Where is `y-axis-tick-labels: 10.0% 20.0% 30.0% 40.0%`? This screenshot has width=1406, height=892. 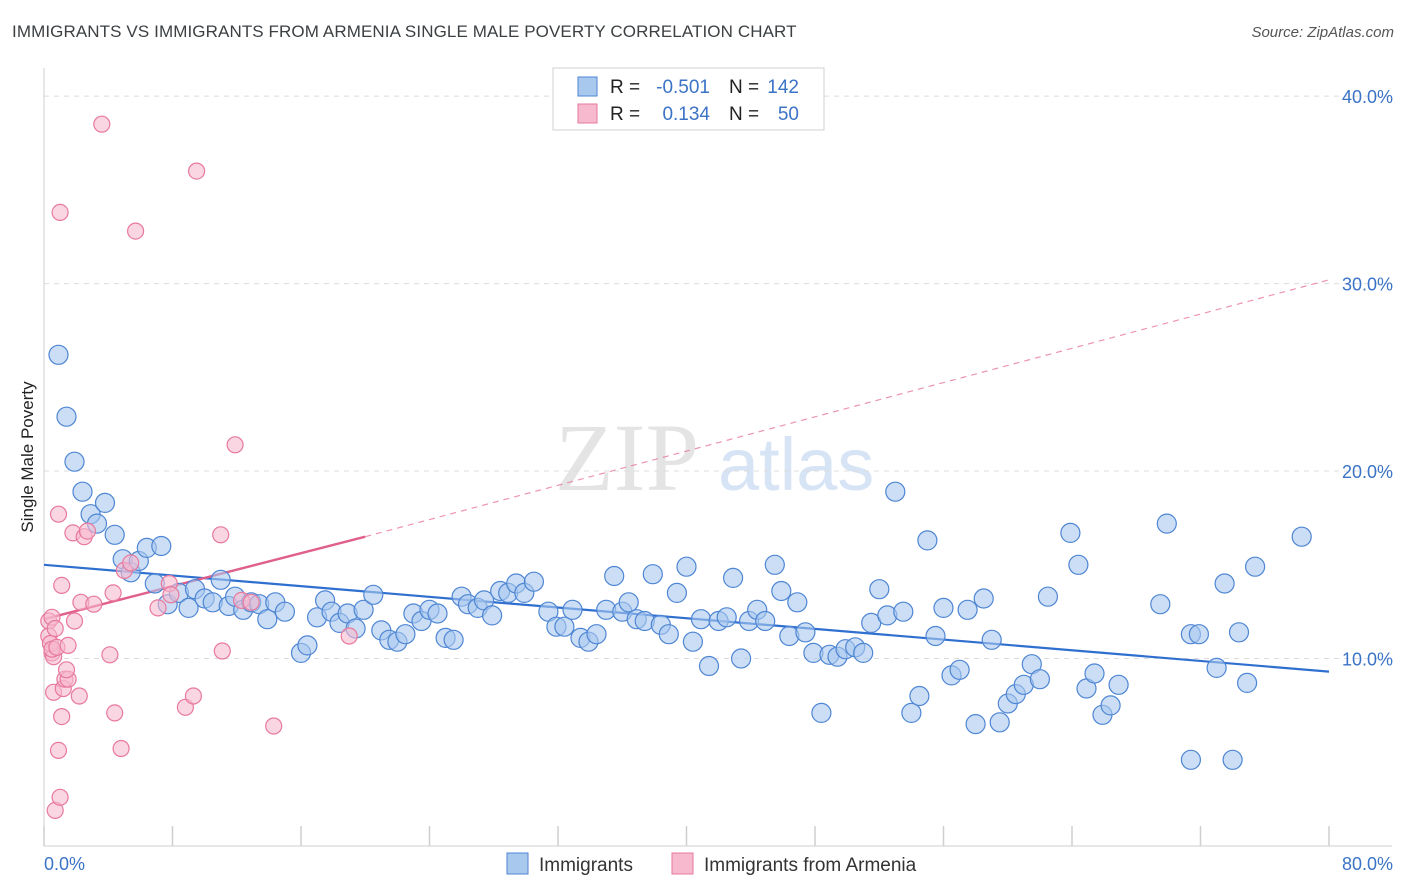 y-axis-tick-labels: 10.0% 20.0% 30.0% 40.0% is located at coordinates (1367, 378).